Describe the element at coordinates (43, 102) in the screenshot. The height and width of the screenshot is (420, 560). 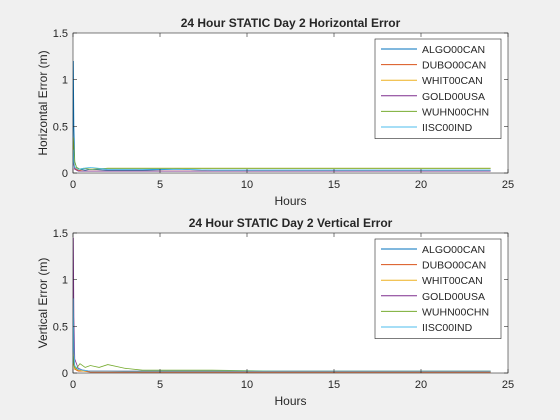
I see `y-axis-label: Horizontal Error (m)` at that location.